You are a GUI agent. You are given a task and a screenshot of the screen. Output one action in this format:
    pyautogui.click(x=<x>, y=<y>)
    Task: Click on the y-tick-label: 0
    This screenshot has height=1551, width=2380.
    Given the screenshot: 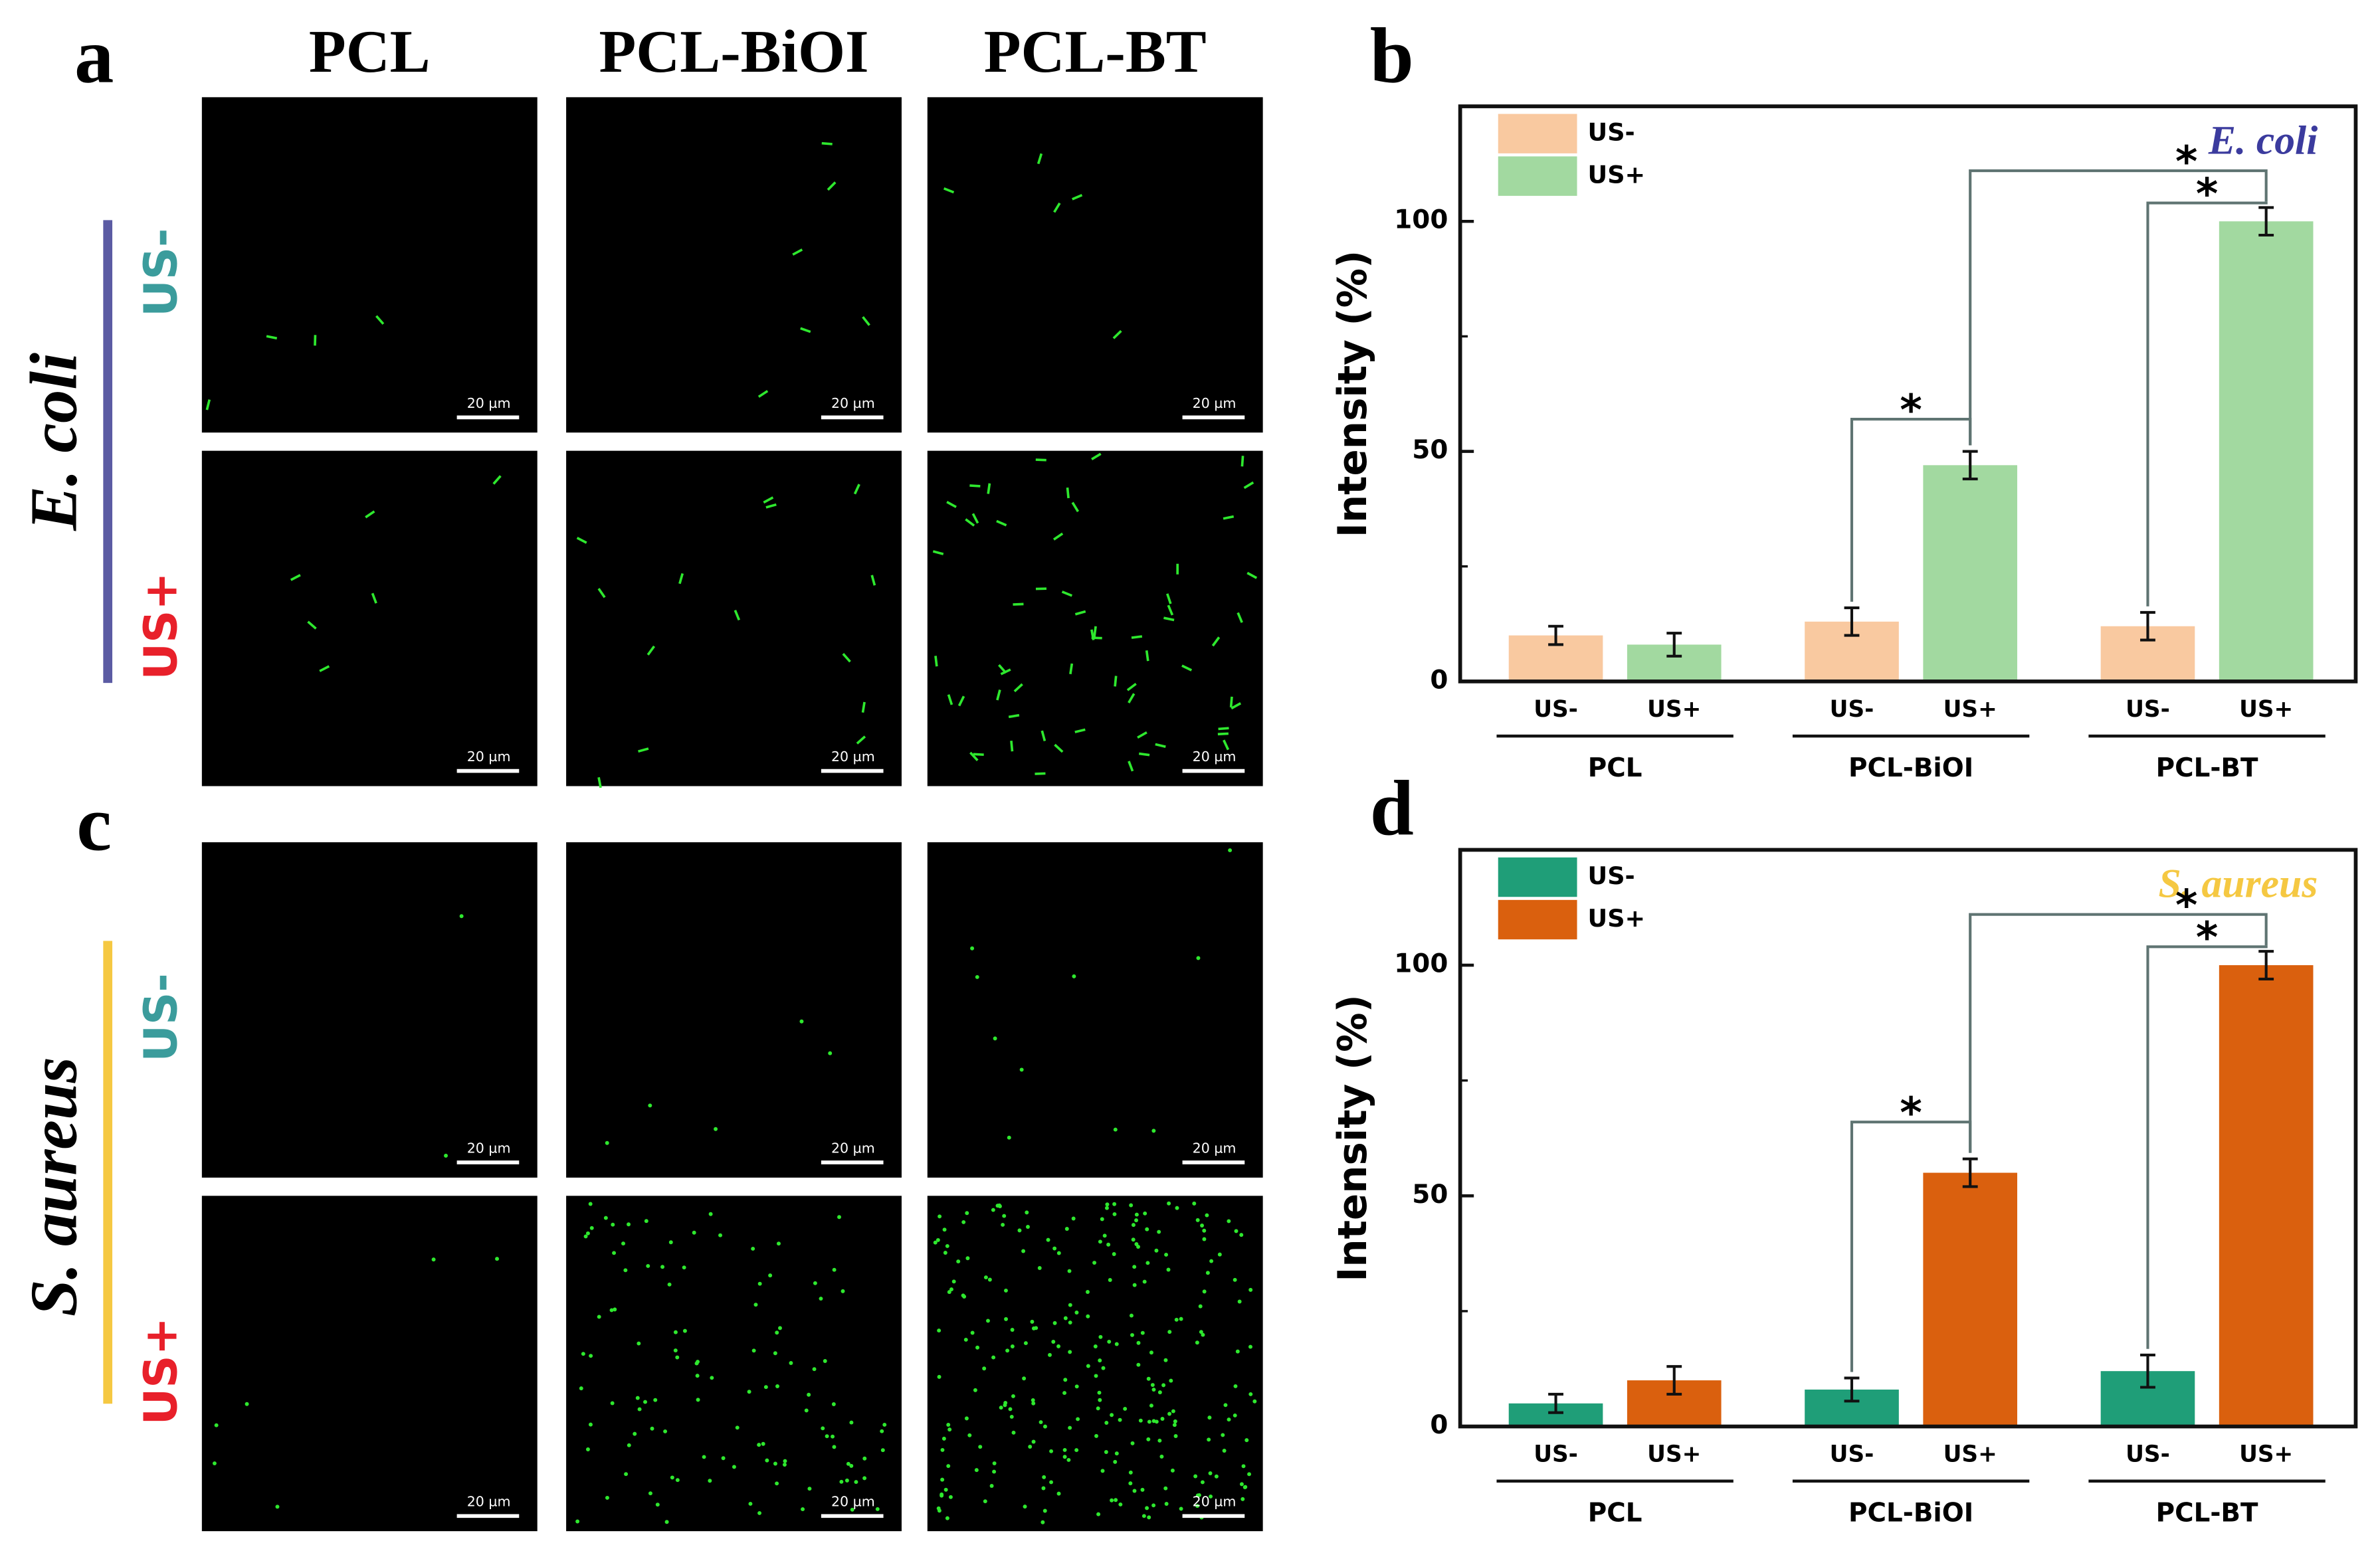 What is the action you would take?
    pyautogui.click(x=1439, y=680)
    